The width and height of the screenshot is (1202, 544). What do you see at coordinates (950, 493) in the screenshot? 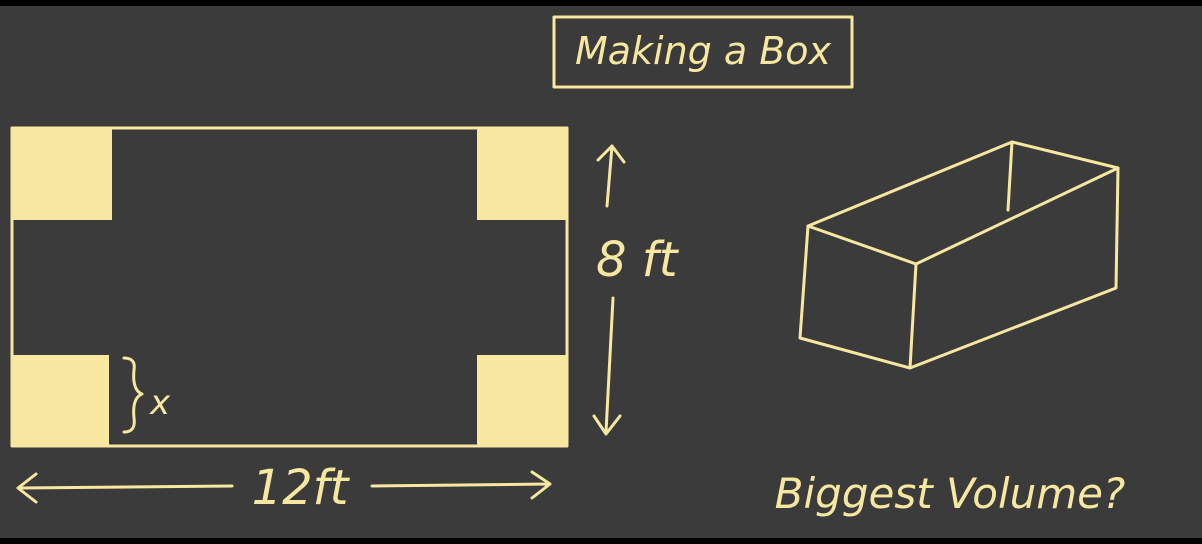
I see `question-text: Biggest Volume?` at bounding box center [950, 493].